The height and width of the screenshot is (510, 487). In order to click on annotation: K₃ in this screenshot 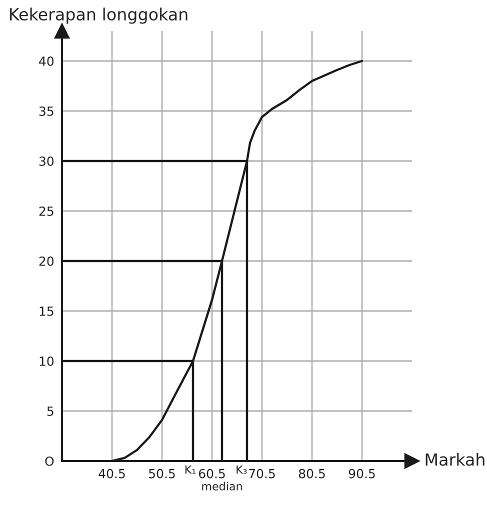, I will do `click(241, 470)`.